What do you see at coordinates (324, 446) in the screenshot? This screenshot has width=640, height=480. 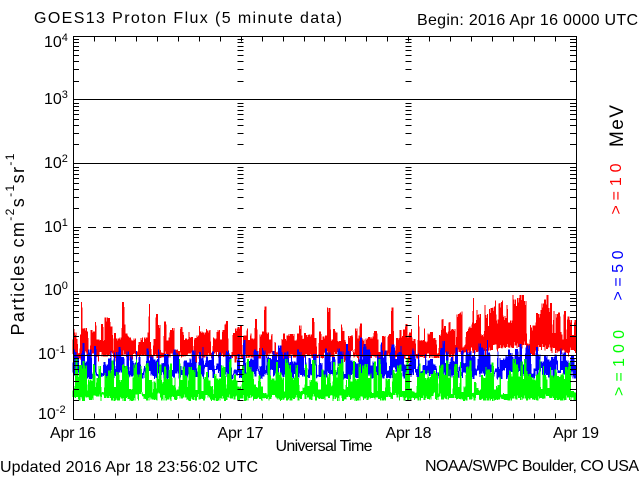 I see `svg-text: Universal Time` at bounding box center [324, 446].